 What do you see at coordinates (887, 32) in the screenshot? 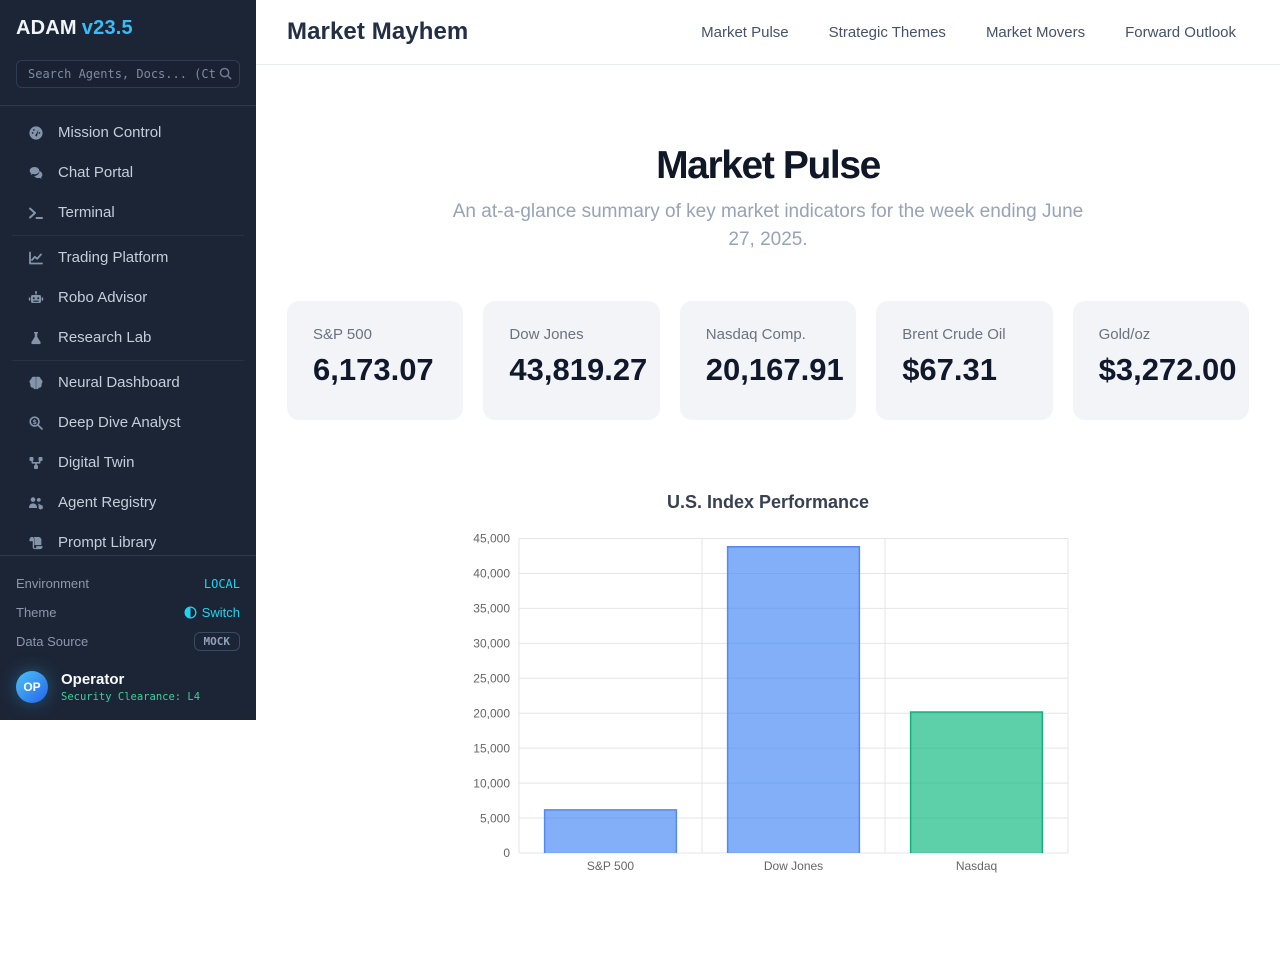
I see `nav-link-strategic-themes: Strategic Themes` at bounding box center [887, 32].